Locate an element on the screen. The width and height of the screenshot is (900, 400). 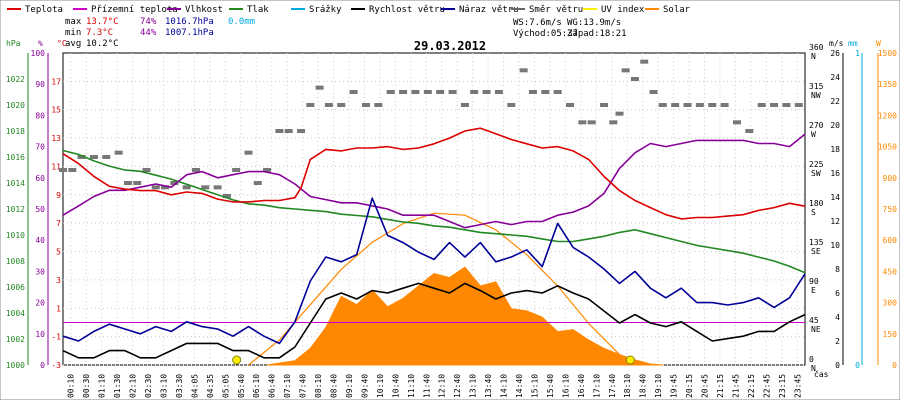
pressure-tick: 1004 is located at coordinates (15, 313).